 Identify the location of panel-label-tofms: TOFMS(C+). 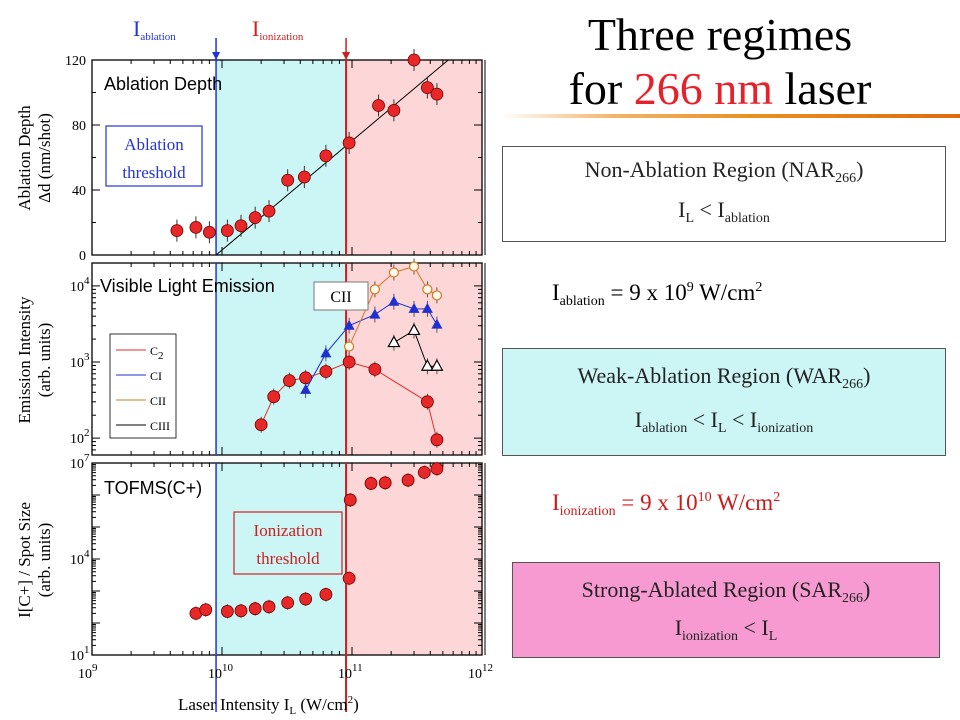
(153, 488).